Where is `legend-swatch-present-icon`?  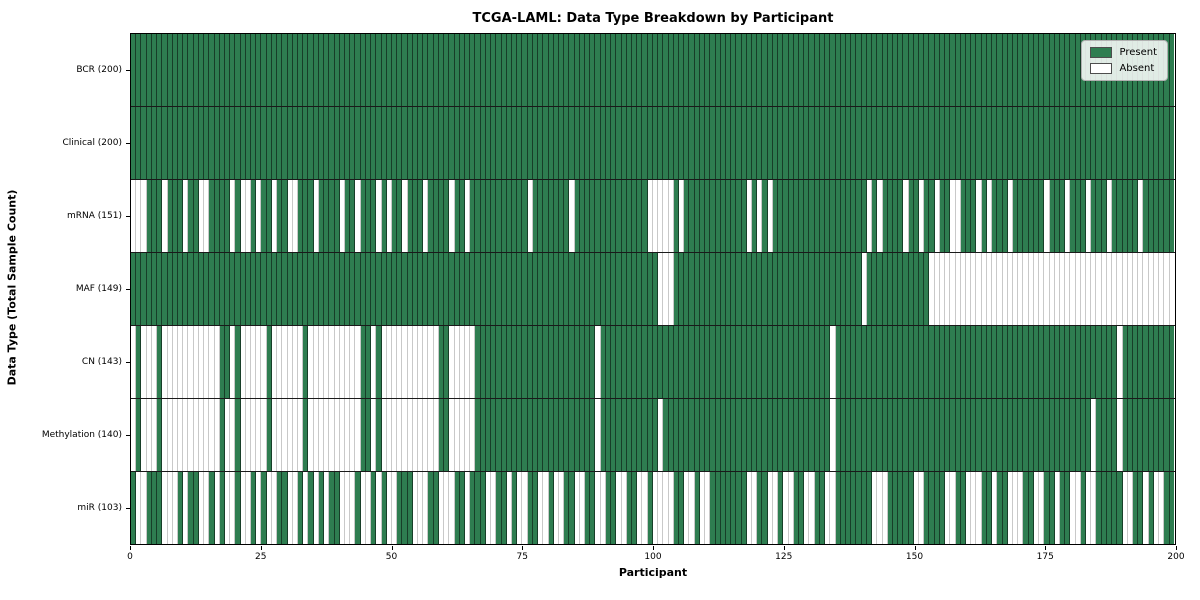
legend-swatch-present-icon is located at coordinates (1101, 52).